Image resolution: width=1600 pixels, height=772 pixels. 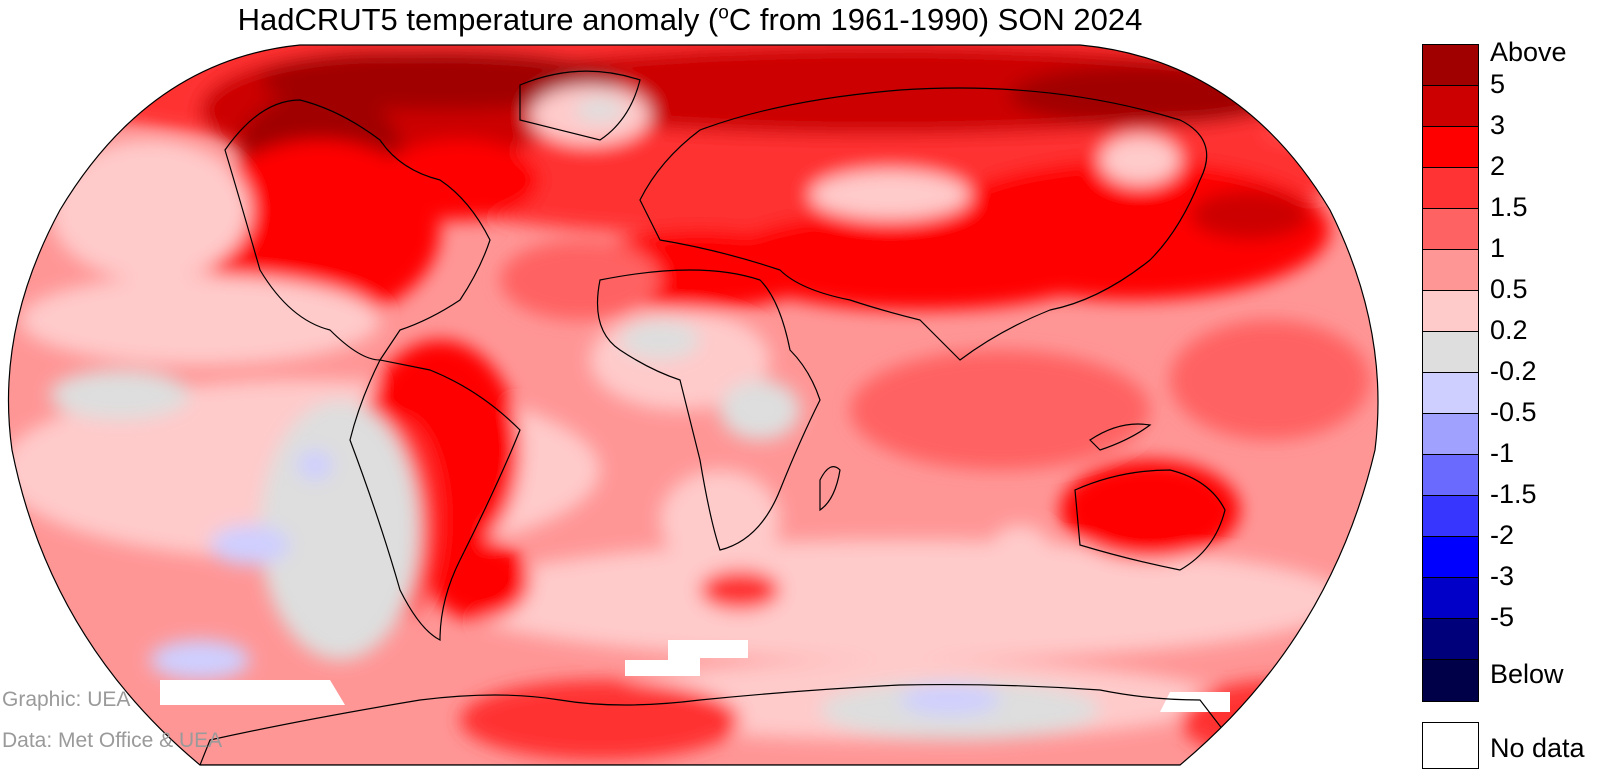 I want to click on title-suffix: C from 1961-1990) SON 2024, so click(x=935, y=19).